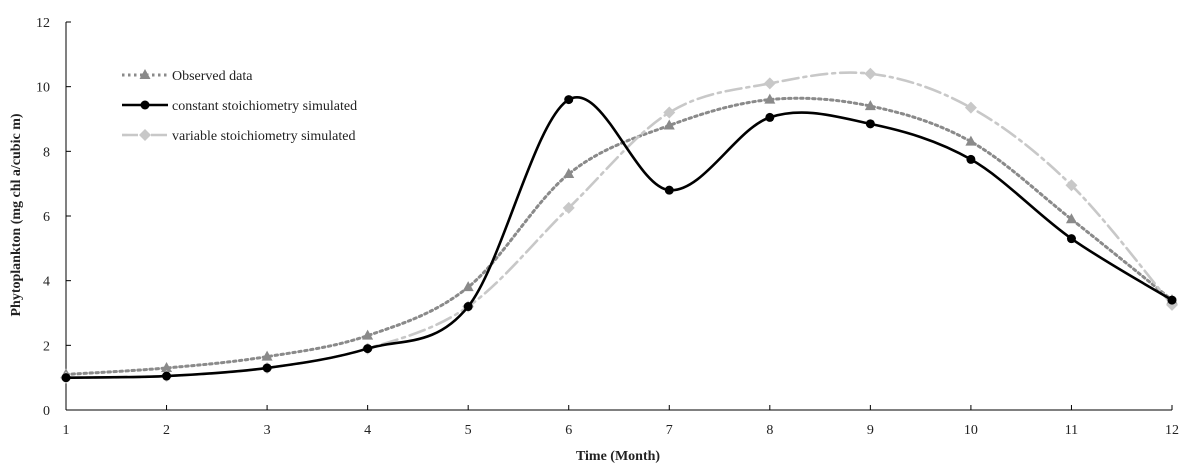 Image resolution: width=1181 pixels, height=464 pixels. Describe the element at coordinates (769, 430) in the screenshot. I see `x-tick-label: 8` at that location.